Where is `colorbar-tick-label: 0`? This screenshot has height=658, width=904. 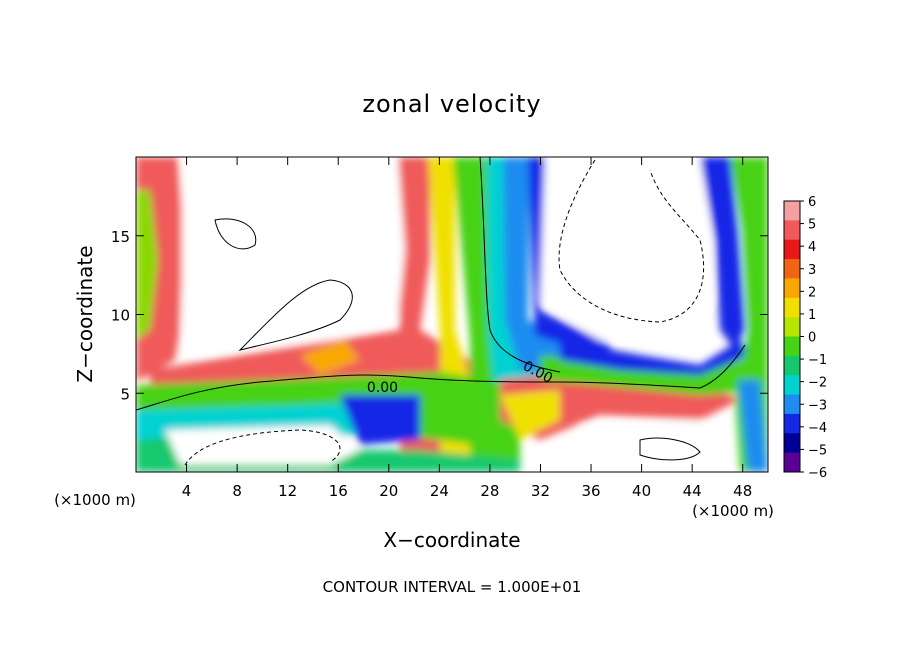 colorbar-tick-label: 0 is located at coordinates (812, 338).